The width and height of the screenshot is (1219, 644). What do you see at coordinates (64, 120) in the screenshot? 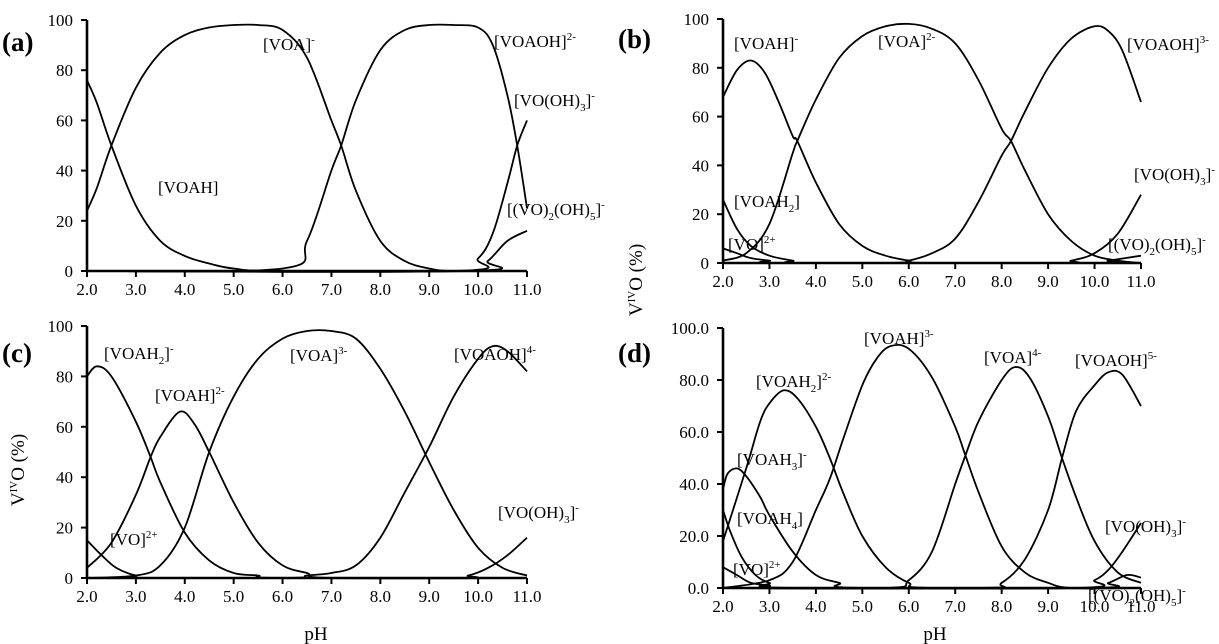
I see `y-tick-label-a: 60` at bounding box center [64, 120].